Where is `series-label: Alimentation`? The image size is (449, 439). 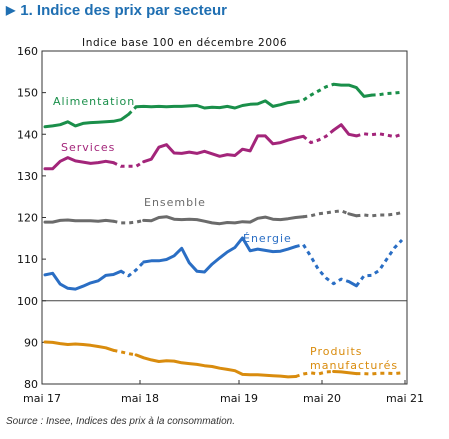
series-label: Alimentation is located at coordinates (94, 101).